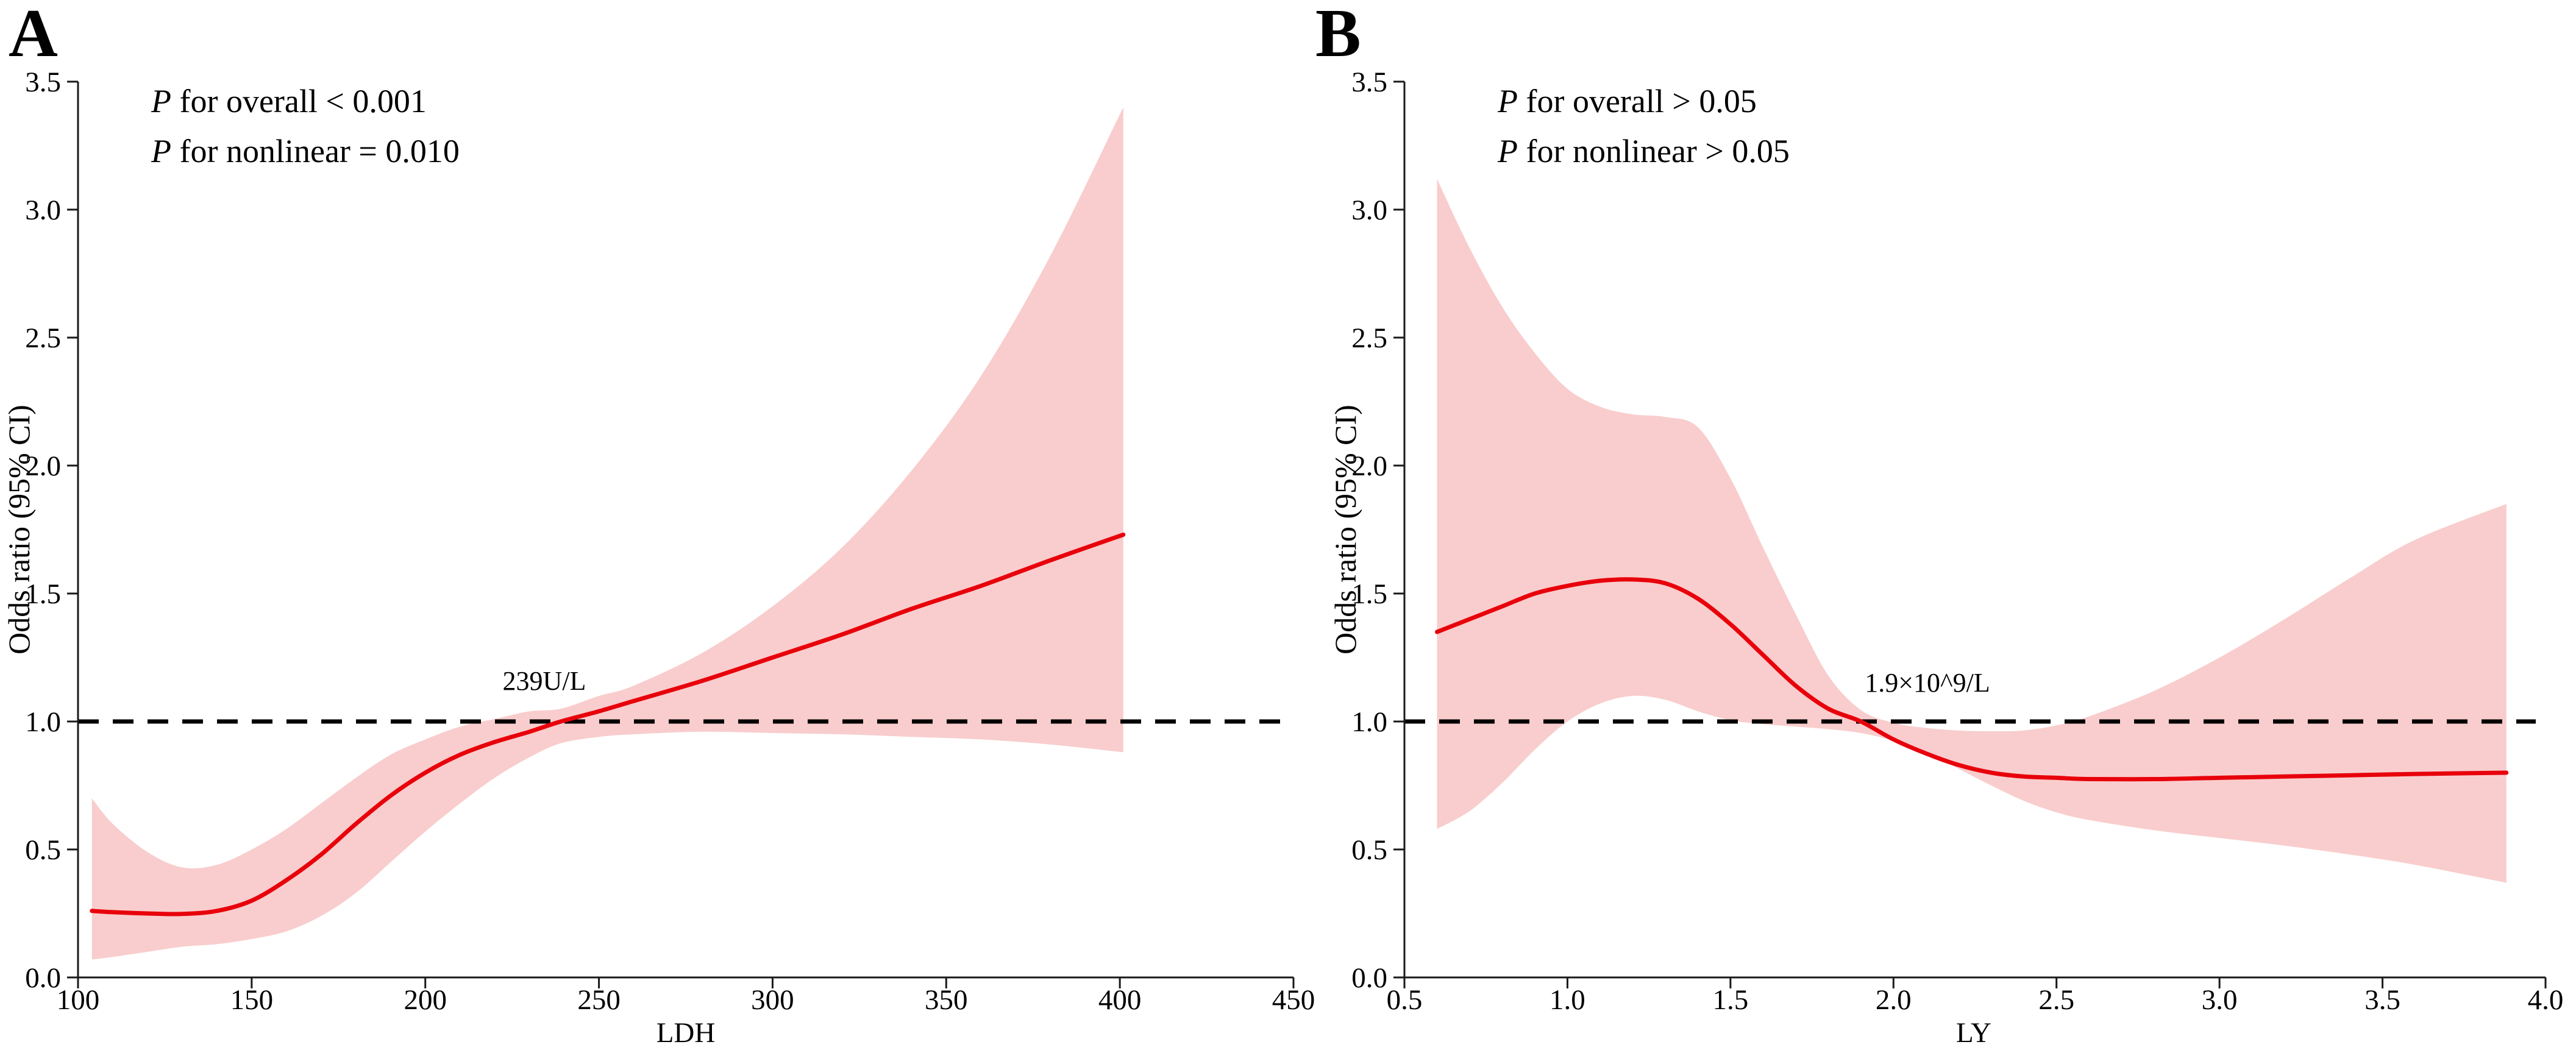 The width and height of the screenshot is (2576, 1053). Describe the element at coordinates (1927, 683) in the screenshot. I see `panel-b-threshold-annotation: 1.9×10^9/L` at that location.